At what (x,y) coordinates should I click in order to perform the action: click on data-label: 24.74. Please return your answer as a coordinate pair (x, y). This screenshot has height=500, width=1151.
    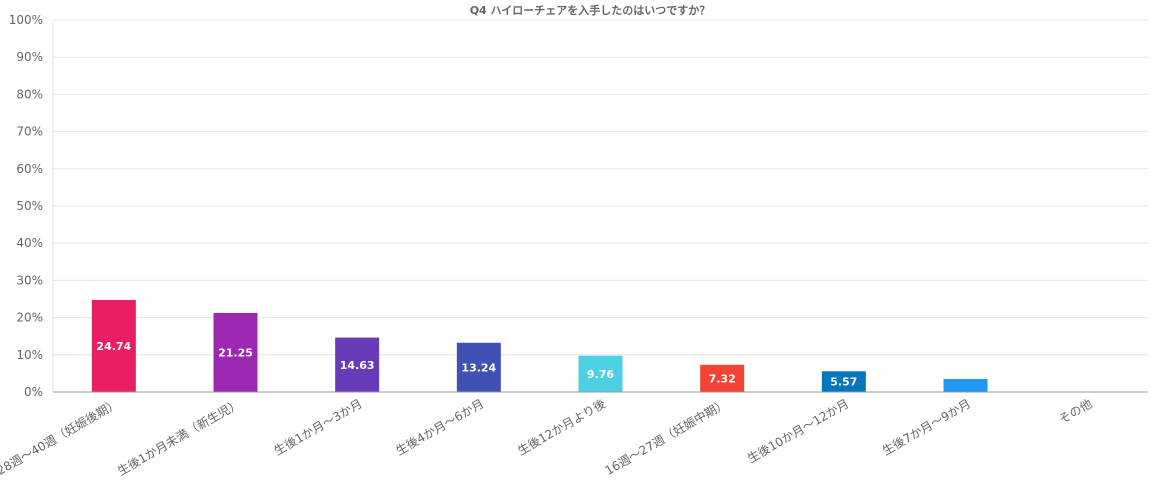
    Looking at the image, I should click on (113, 346).